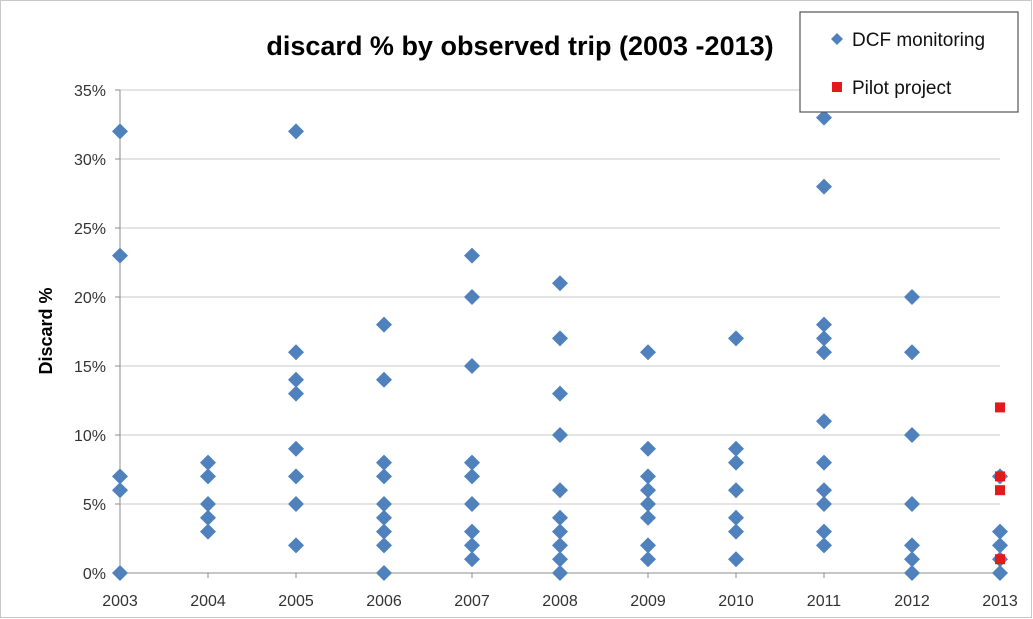 Image resolution: width=1033 pixels, height=619 pixels. Describe the element at coordinates (736, 601) in the screenshot. I see `x-tick-label: 2010` at that location.